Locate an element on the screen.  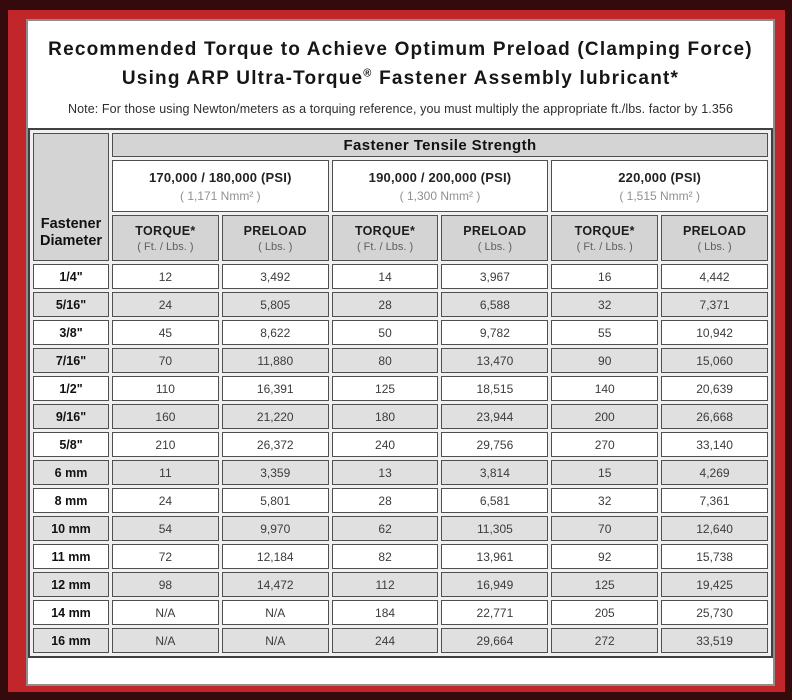
value-cell: 12,640 is located at coordinates (714, 528).